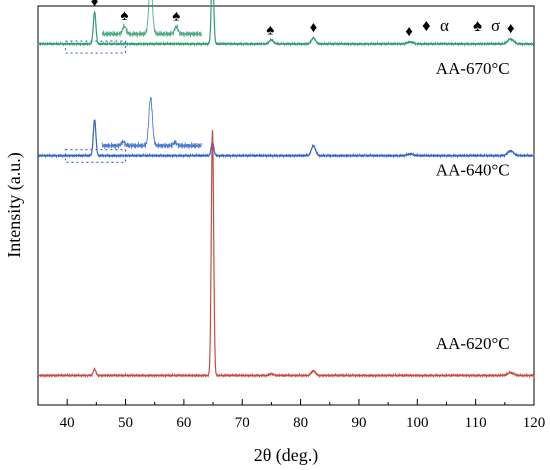  Describe the element at coordinates (300, 423) in the screenshot. I see `x-tick-label-80: 80` at that location.